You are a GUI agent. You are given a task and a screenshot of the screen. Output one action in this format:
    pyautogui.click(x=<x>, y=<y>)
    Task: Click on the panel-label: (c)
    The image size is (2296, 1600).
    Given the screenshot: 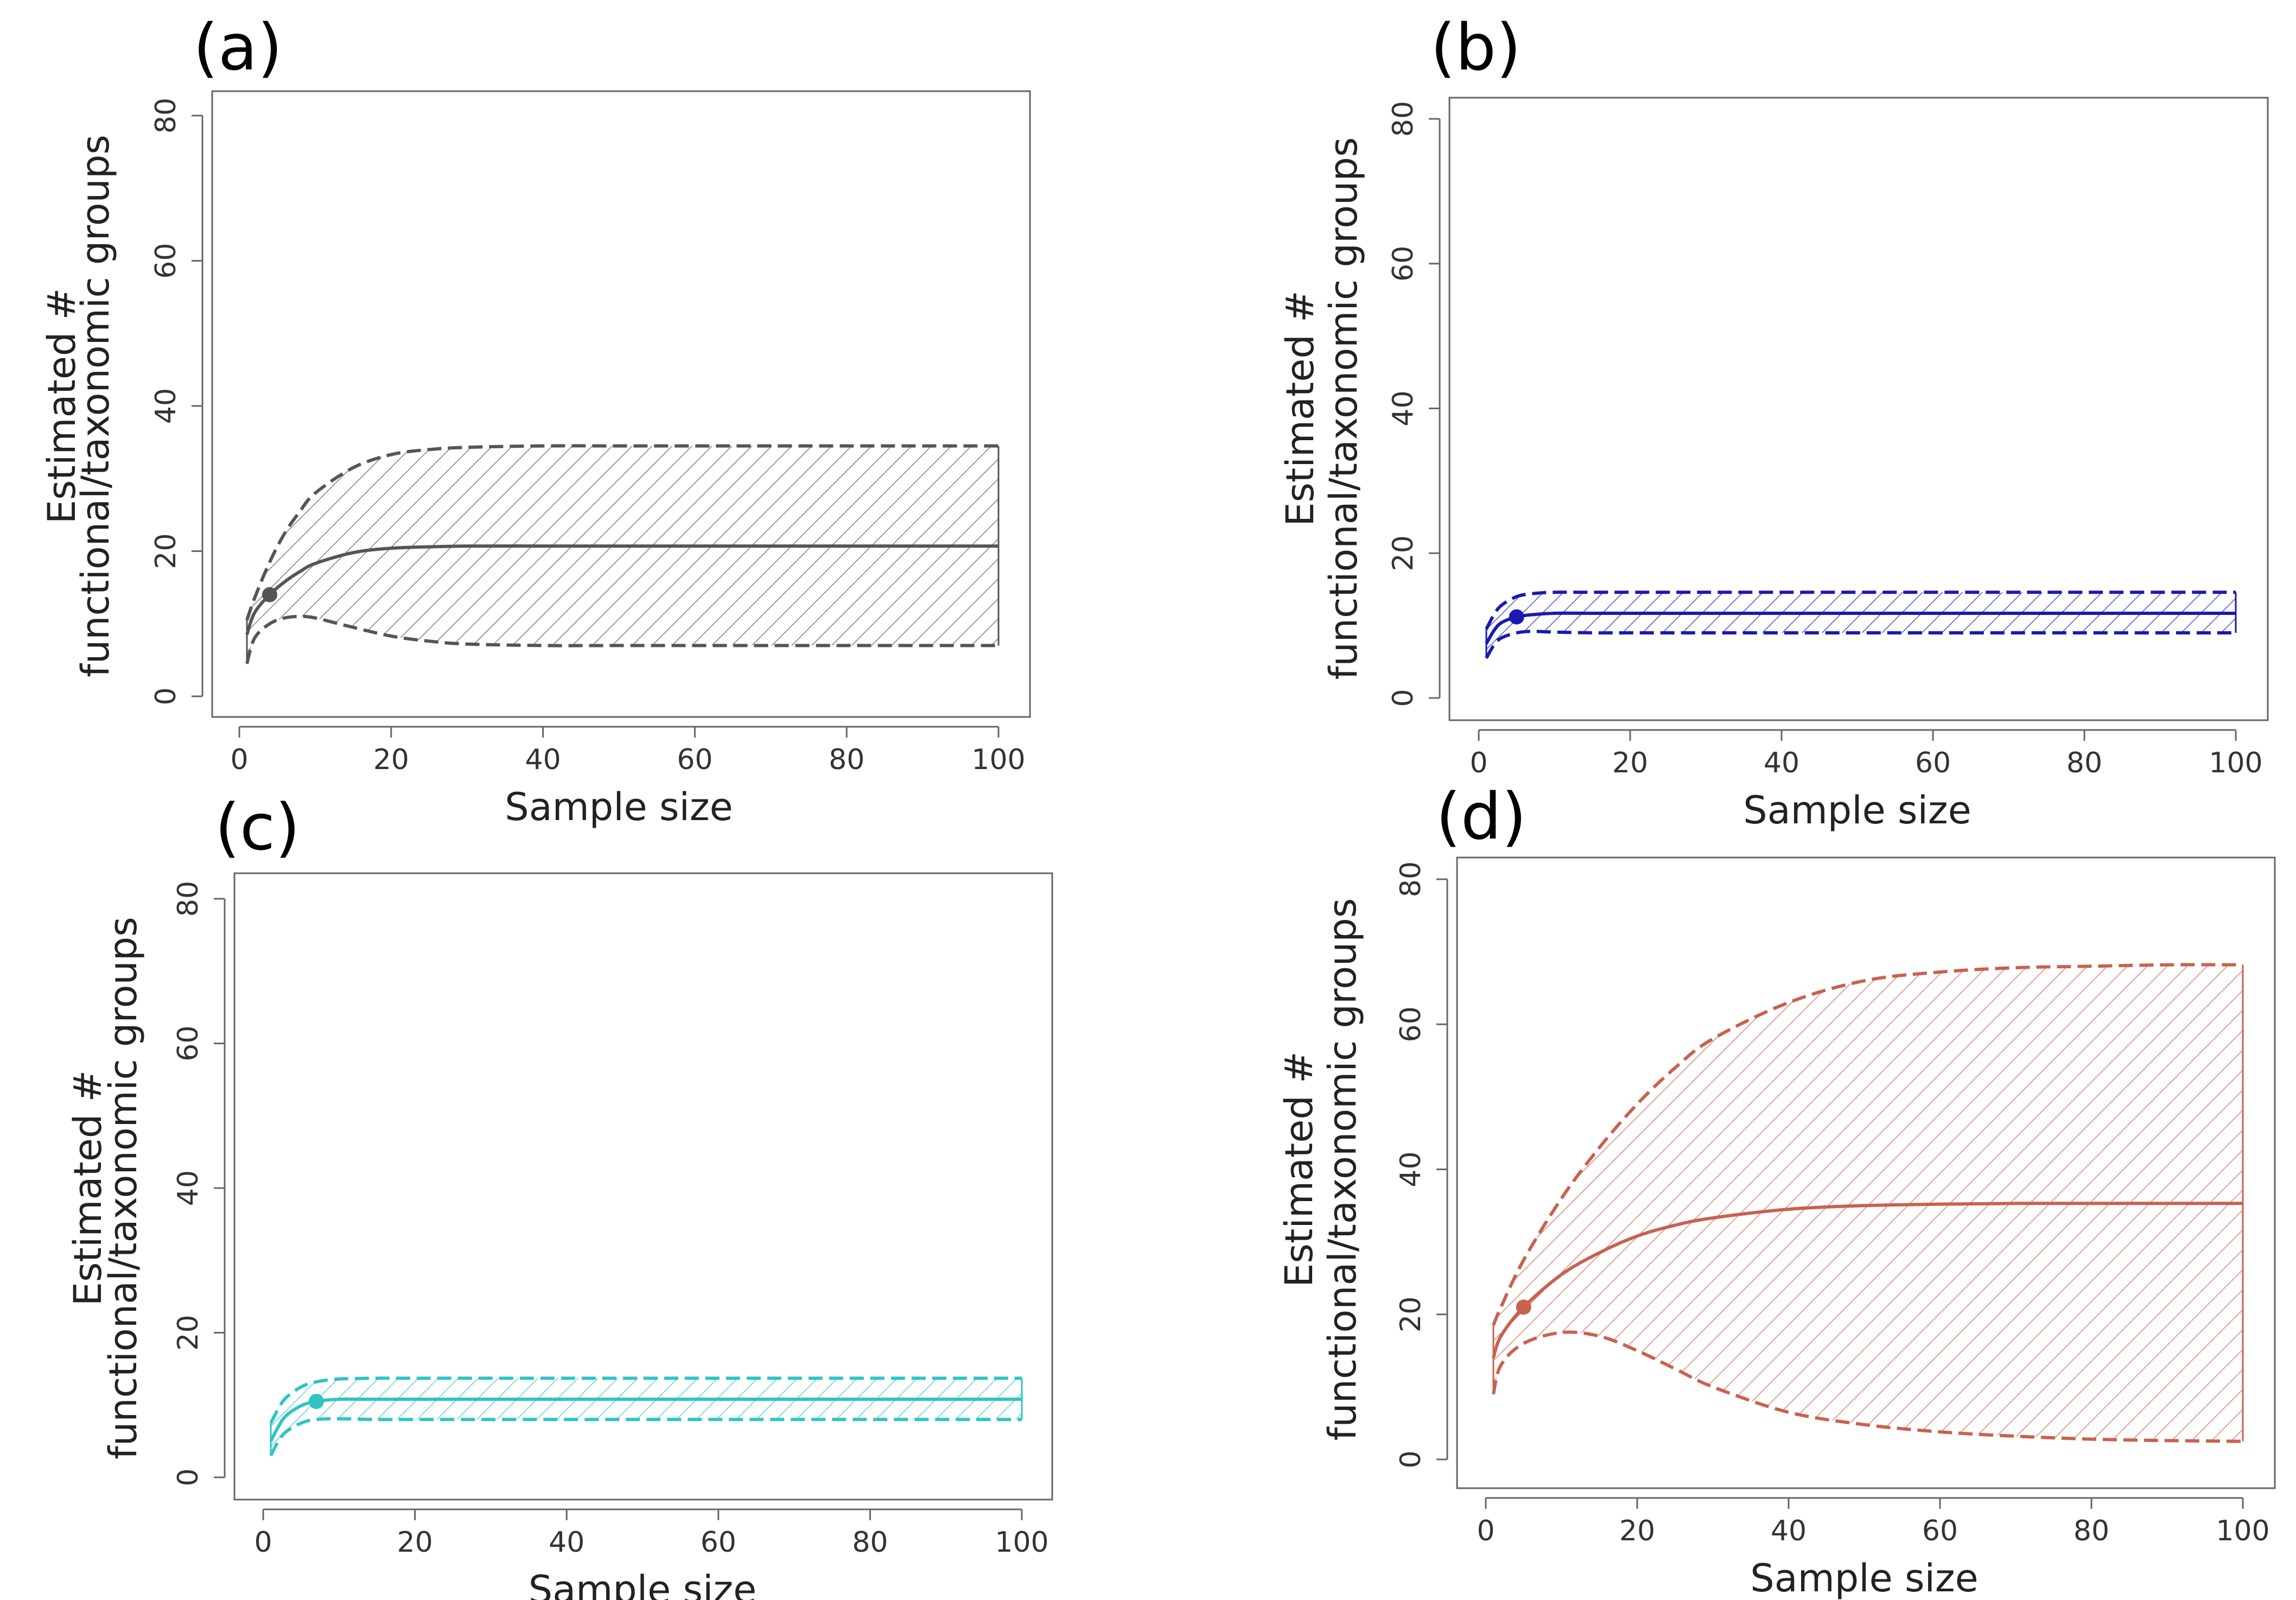 What is the action you would take?
    pyautogui.click(x=257, y=827)
    